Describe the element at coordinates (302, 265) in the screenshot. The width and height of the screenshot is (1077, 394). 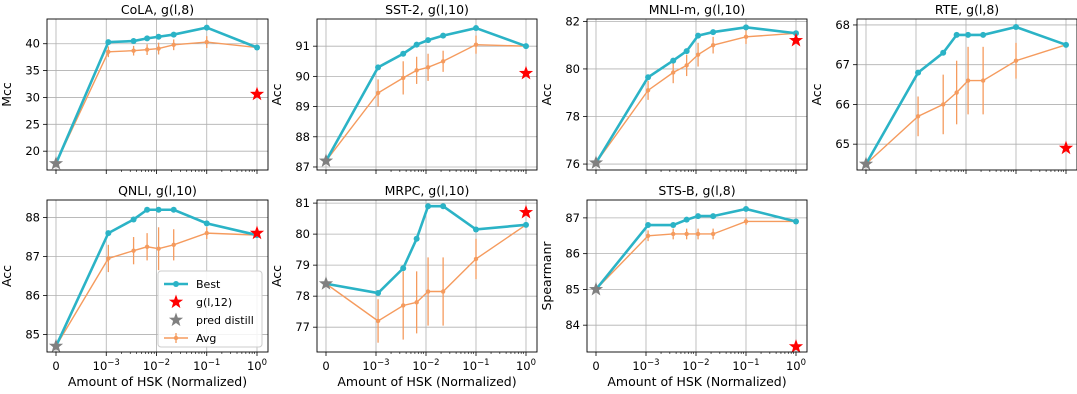
I see `y-tick-label: 79` at that location.